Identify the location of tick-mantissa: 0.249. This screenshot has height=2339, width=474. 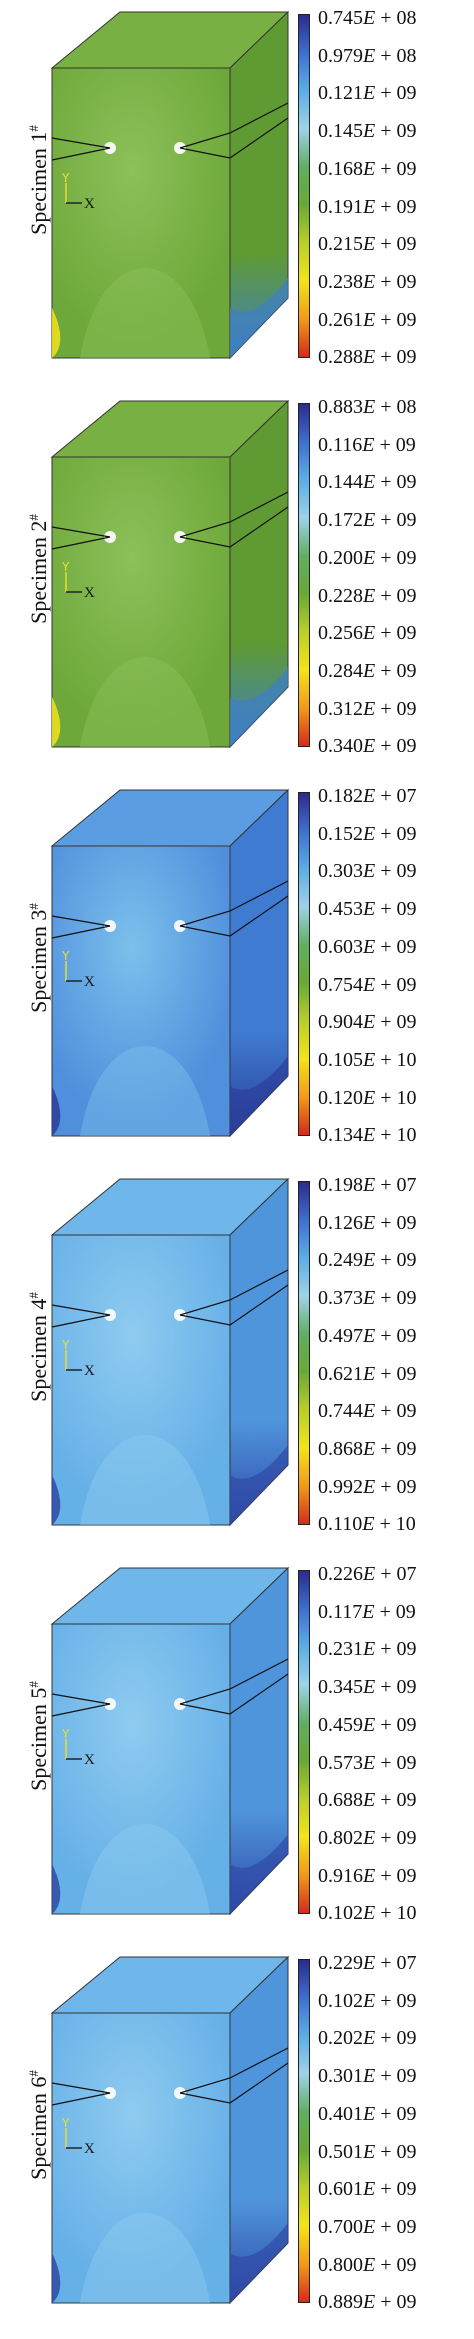
(340, 1260).